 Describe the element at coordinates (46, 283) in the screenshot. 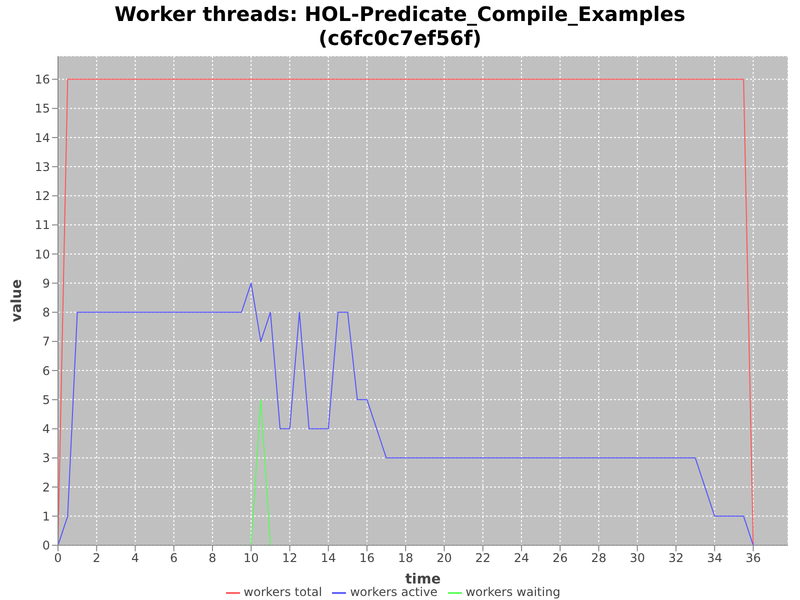

I see `y-tick-label: 9` at that location.